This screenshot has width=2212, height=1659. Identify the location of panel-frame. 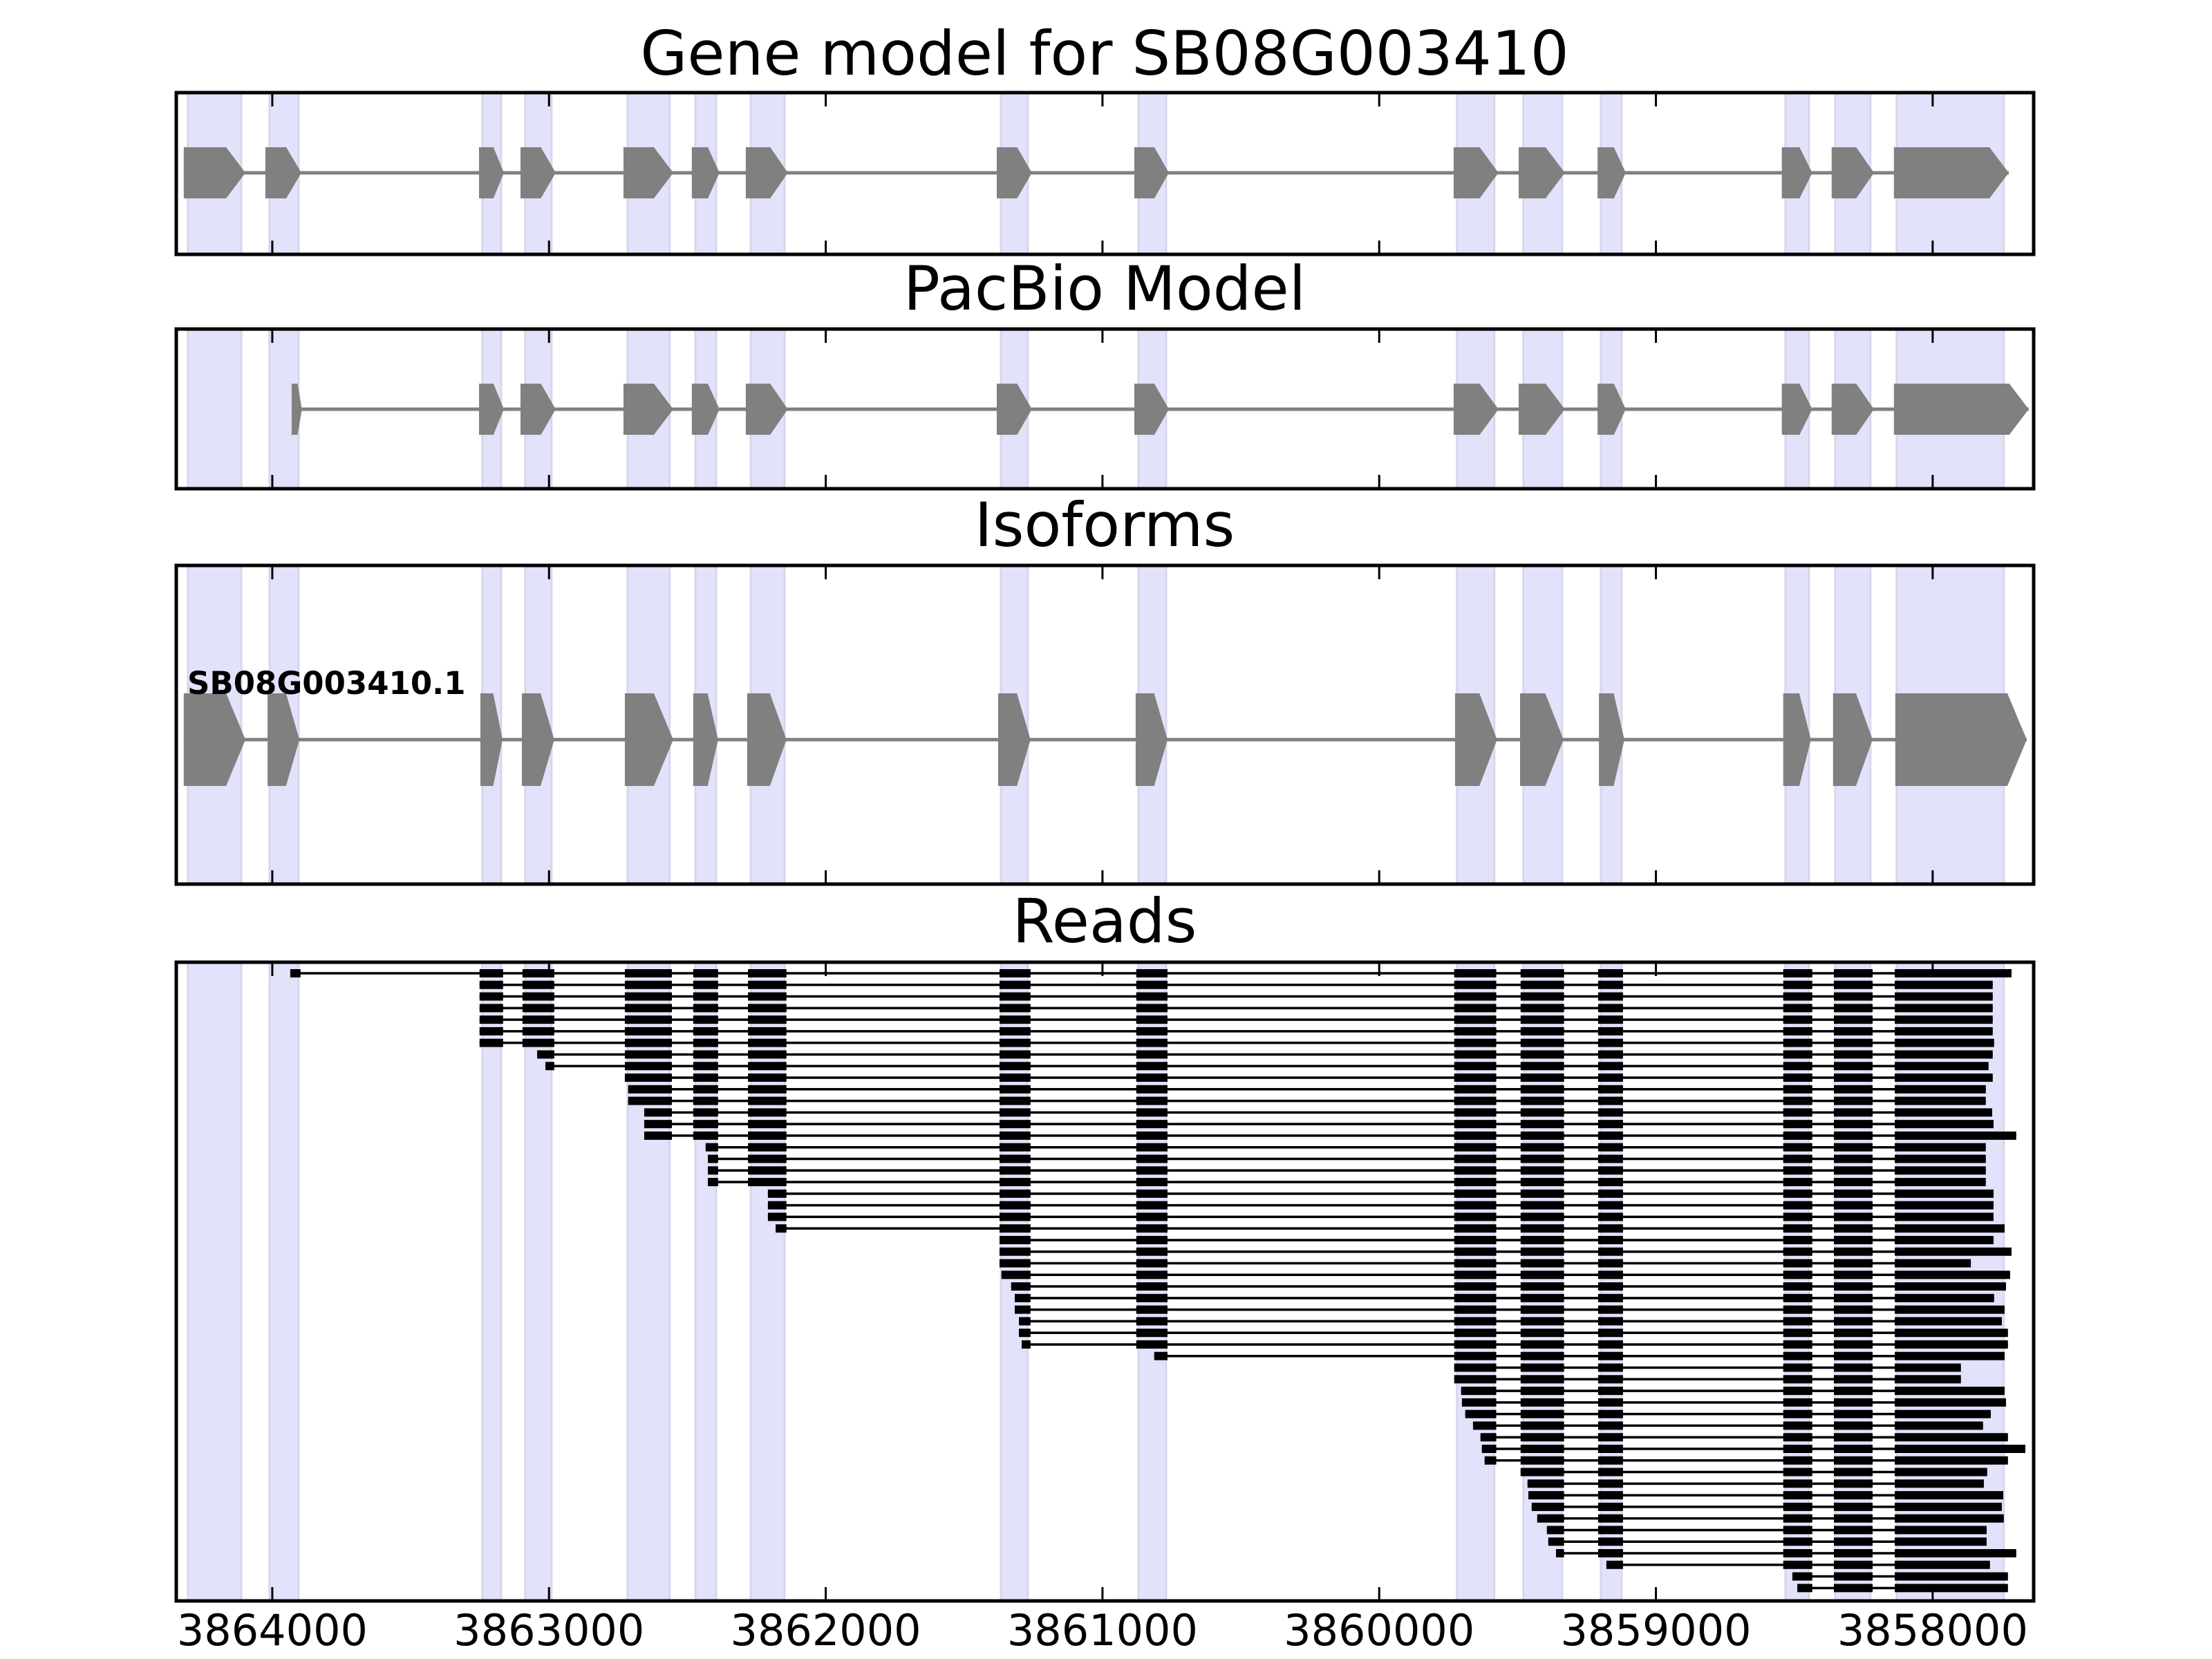
(1105, 174).